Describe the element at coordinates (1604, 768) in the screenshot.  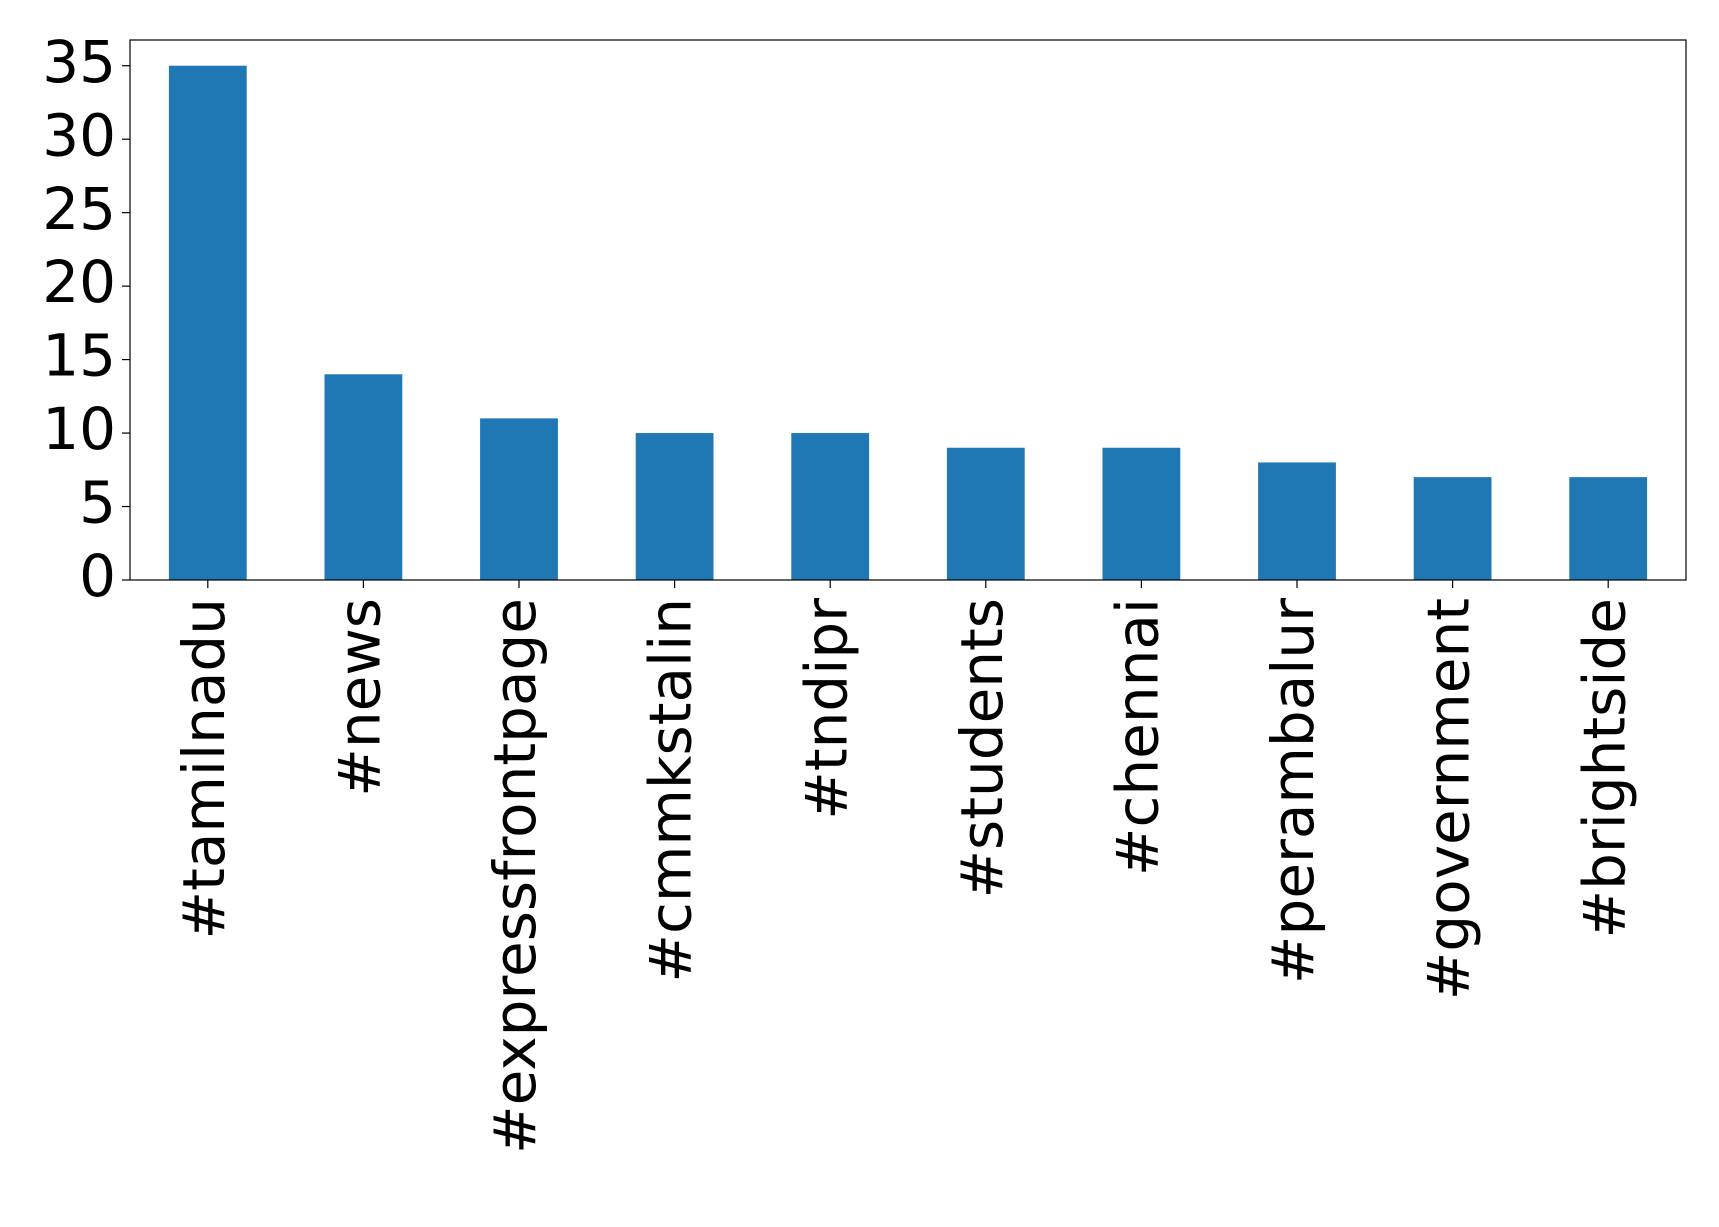
I see `x-tick-label: #brightside` at that location.